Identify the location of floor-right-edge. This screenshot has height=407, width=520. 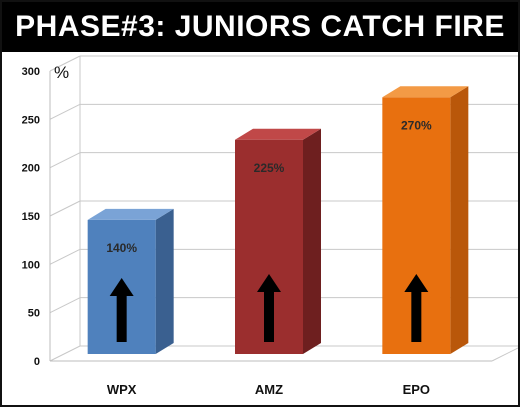
(504, 354).